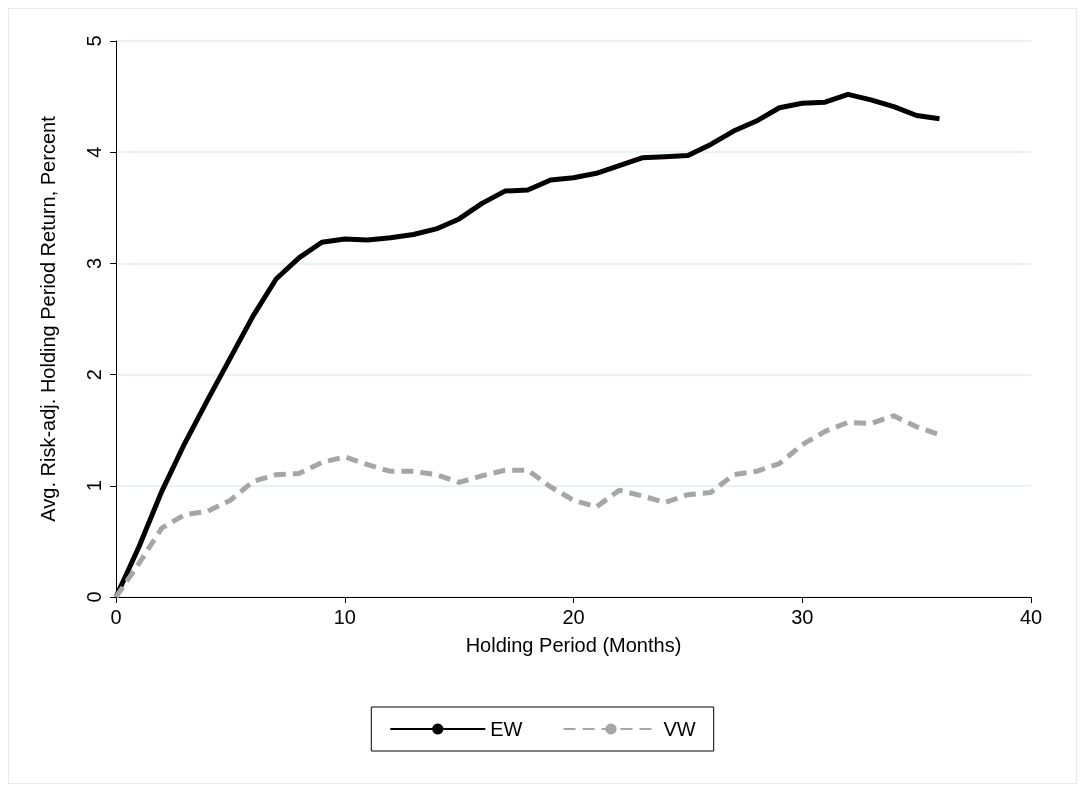  I want to click on x-tick-label: 30, so click(802, 617).